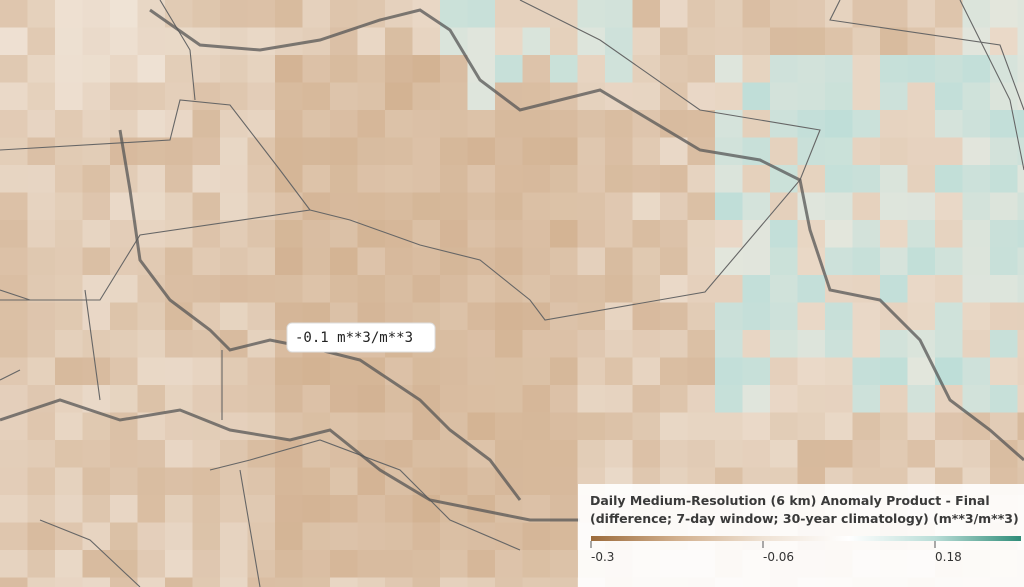 The width and height of the screenshot is (1024, 587). I want to click on legend-box, so click(801, 535).